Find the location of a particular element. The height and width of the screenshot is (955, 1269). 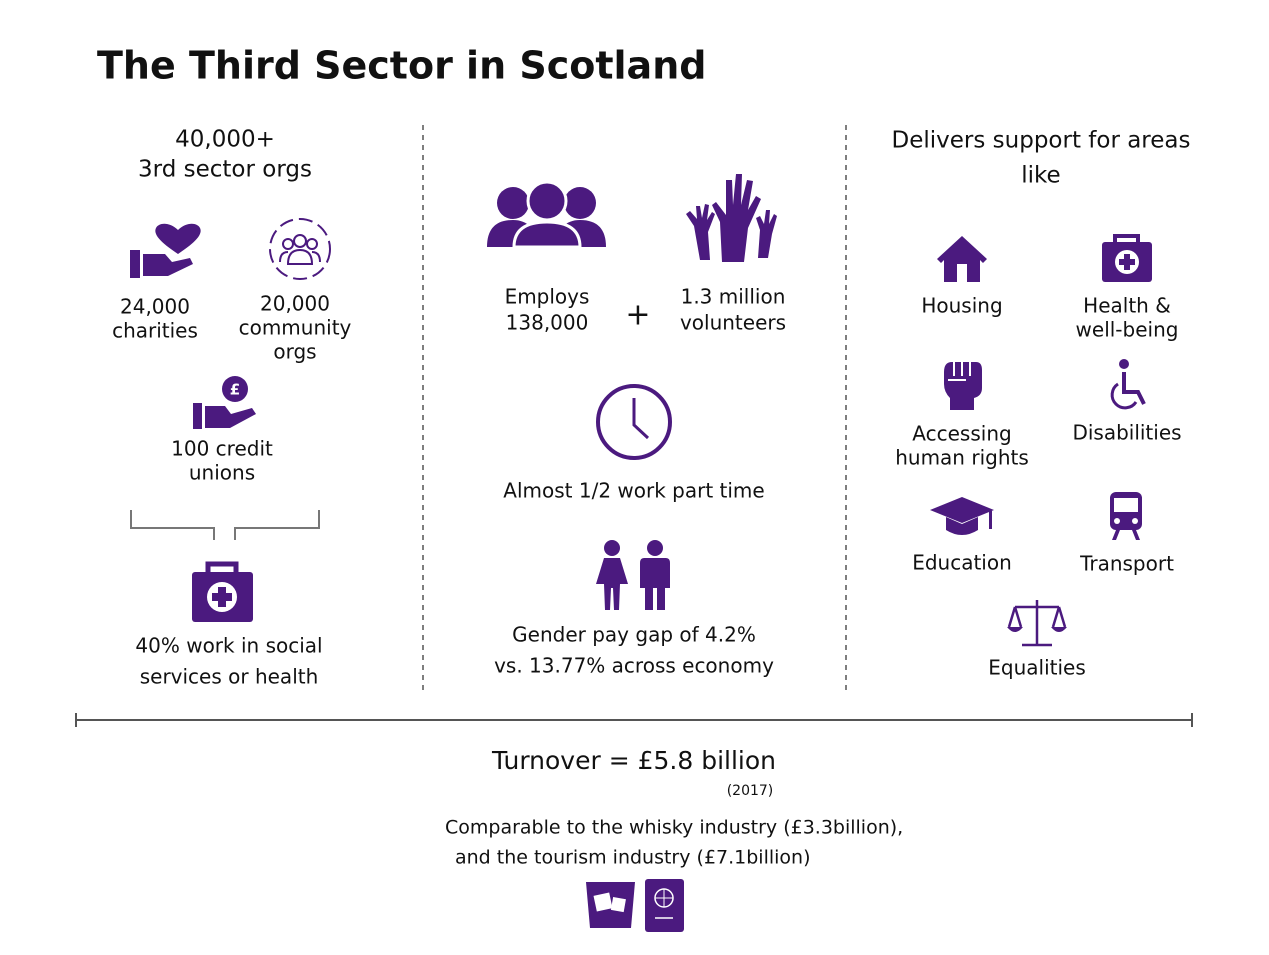

stat-label: Employs is located at coordinates (547, 297).